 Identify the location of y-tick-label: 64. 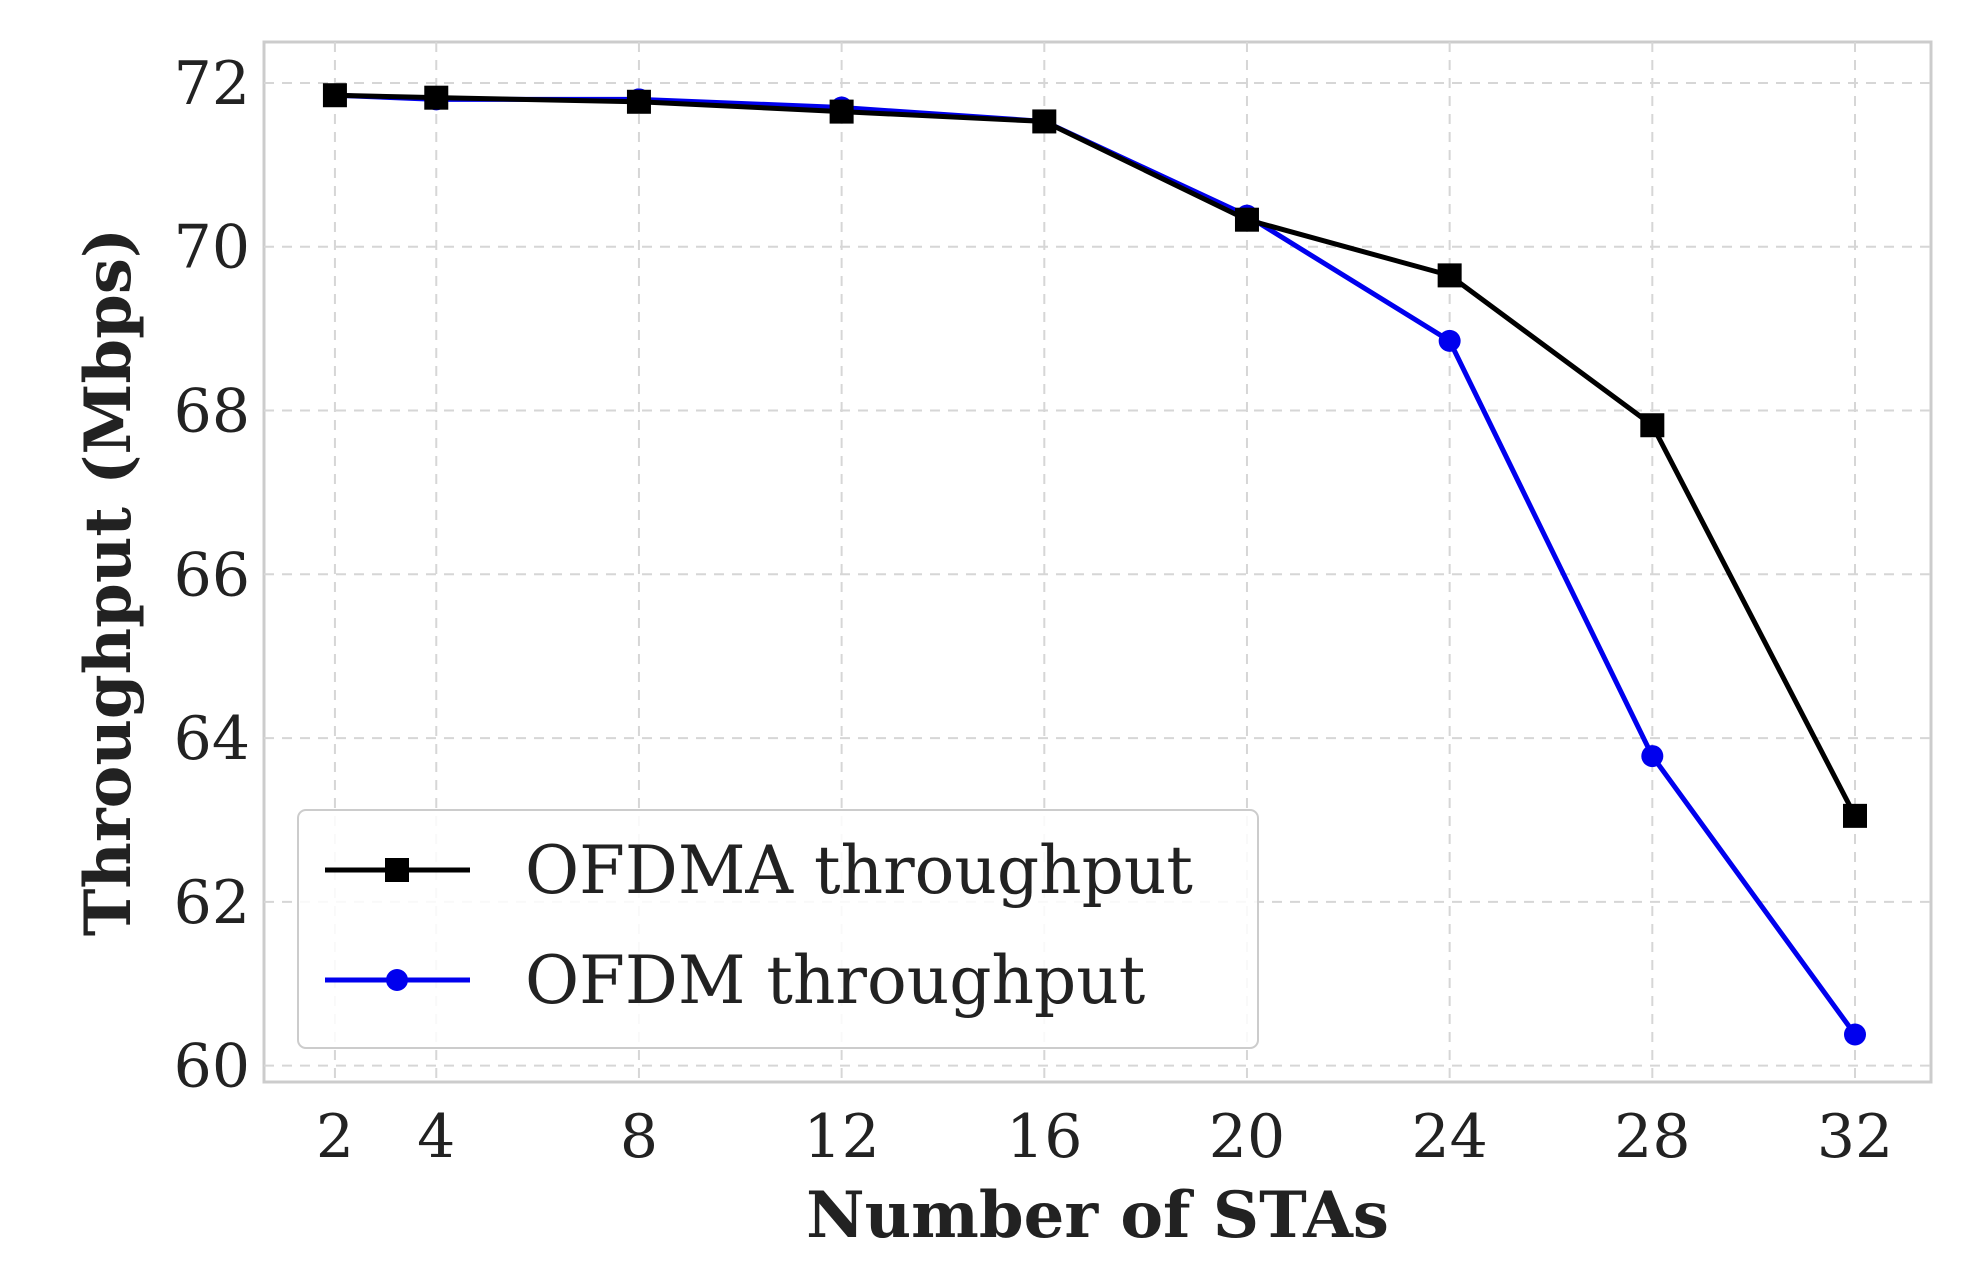
(212, 739).